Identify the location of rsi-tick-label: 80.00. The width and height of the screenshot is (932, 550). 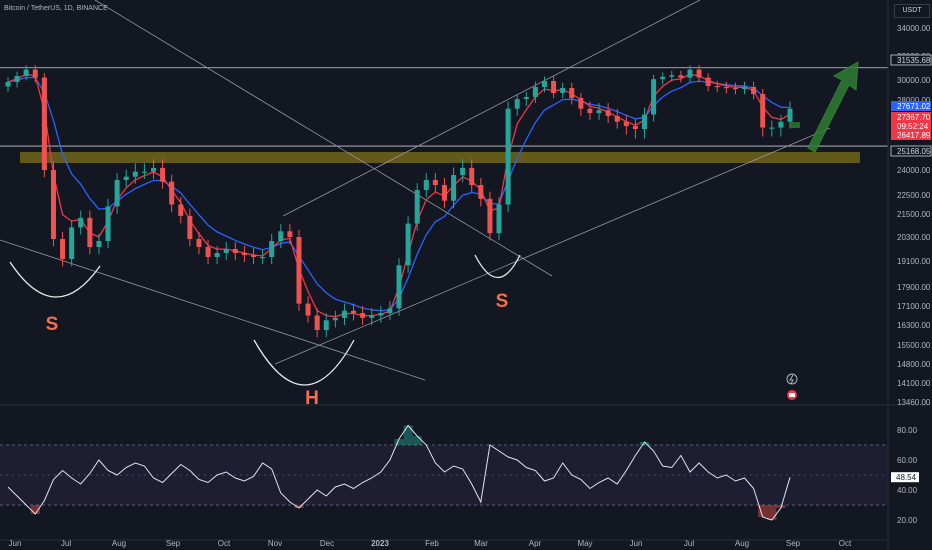
(907, 430).